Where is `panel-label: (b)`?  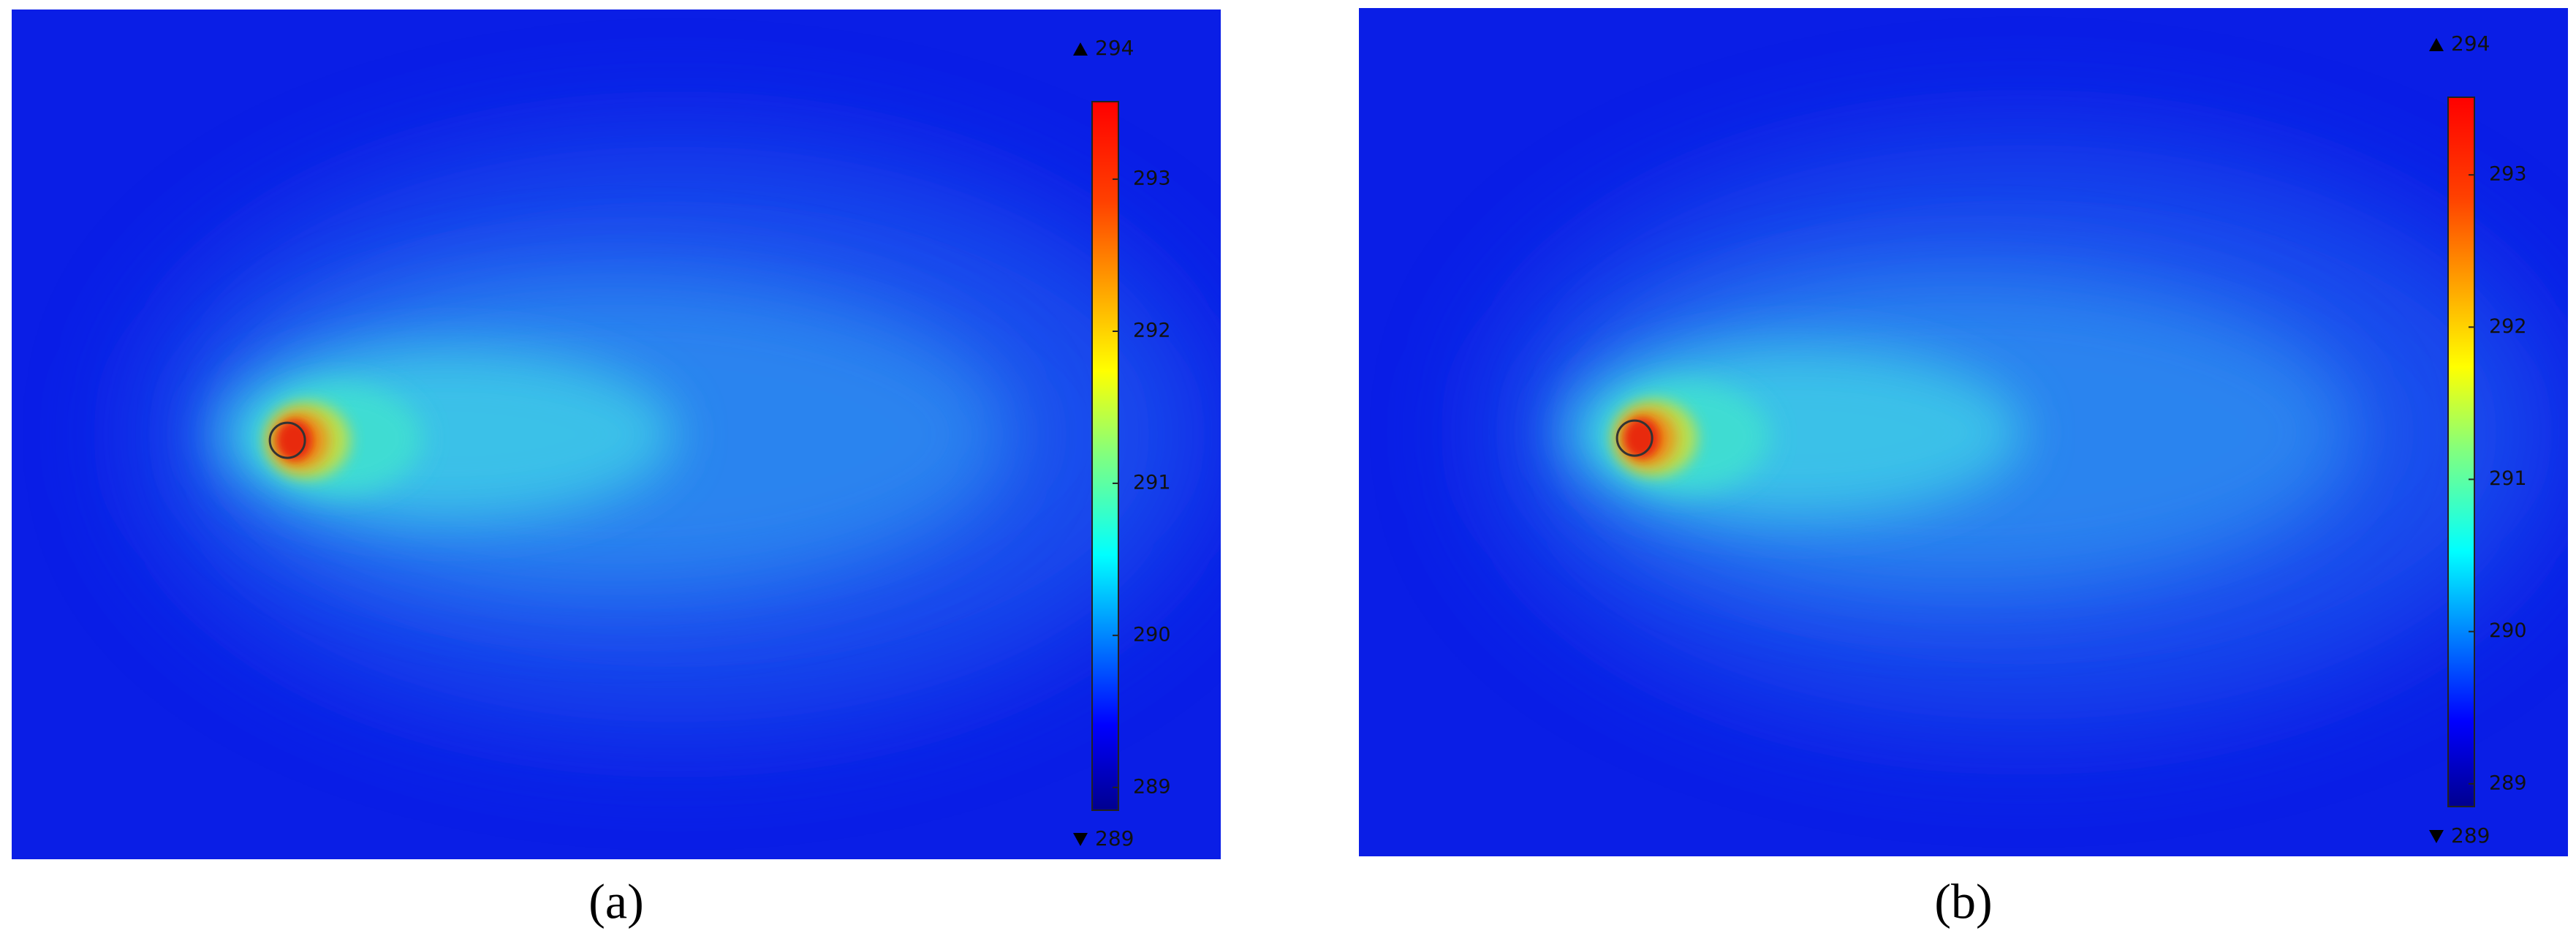
panel-label: (b) is located at coordinates (1963, 902).